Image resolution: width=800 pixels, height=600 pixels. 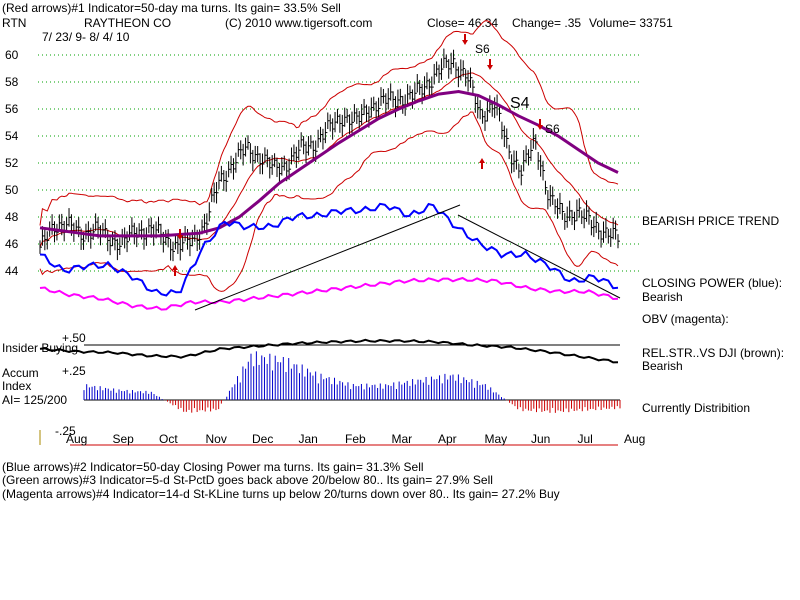 What do you see at coordinates (342, 438) in the screenshot?
I see `month-axis: Aug Sep Oct Nov Dec Jan Feb Mar Apr May Jun Jul Aug` at bounding box center [342, 438].